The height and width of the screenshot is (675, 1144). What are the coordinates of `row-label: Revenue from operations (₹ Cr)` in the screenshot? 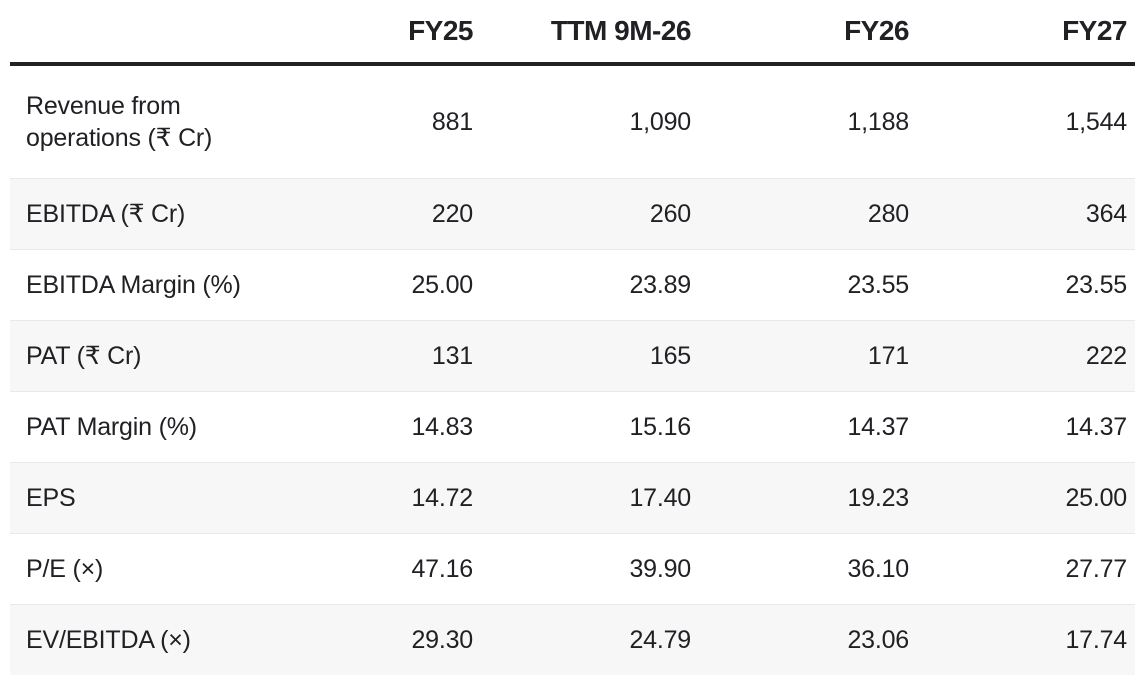 It's located at (136, 121).